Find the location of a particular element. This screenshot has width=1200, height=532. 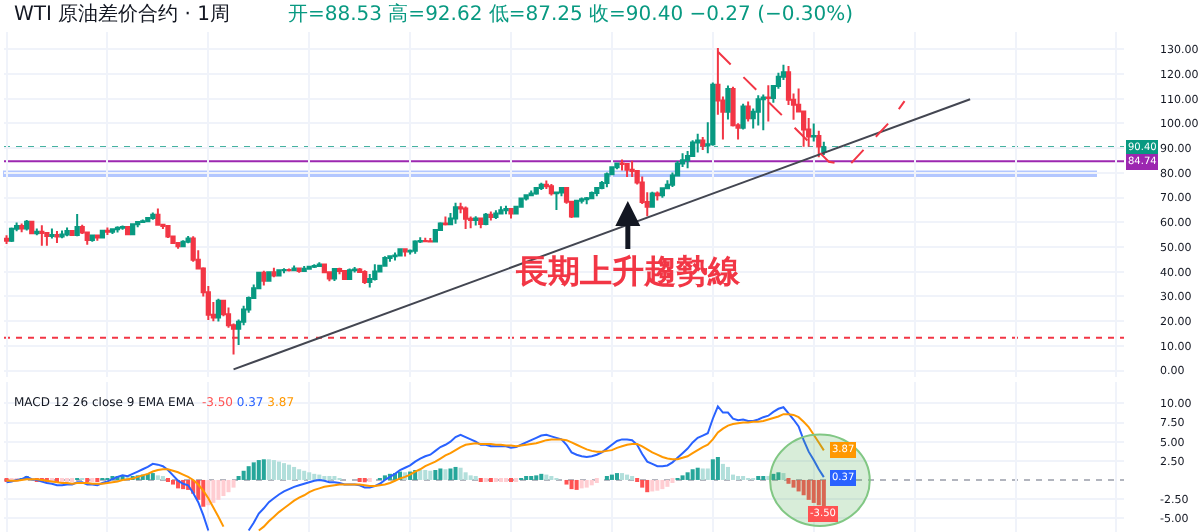

chart-subtitle: 开=88.53 高=92.62 低=87.25 收=90.40 −0.27 (−0.30%) is located at coordinates (571, 14).